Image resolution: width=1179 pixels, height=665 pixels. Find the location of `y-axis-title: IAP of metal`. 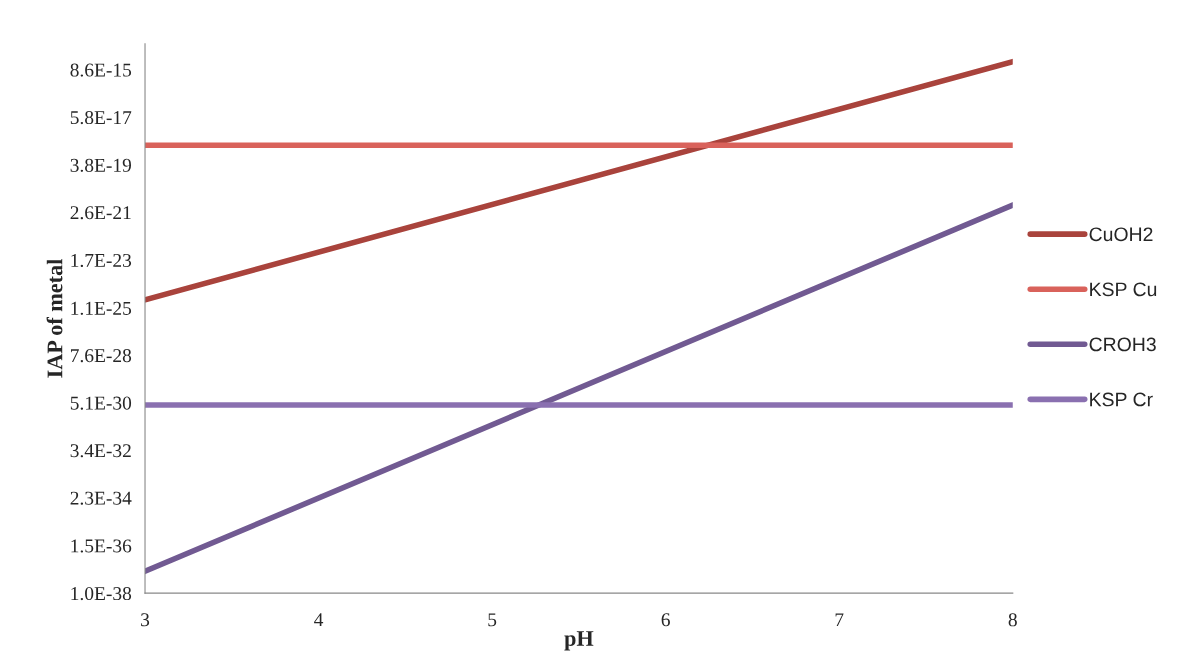

y-axis-title: IAP of metal is located at coordinates (54, 318).